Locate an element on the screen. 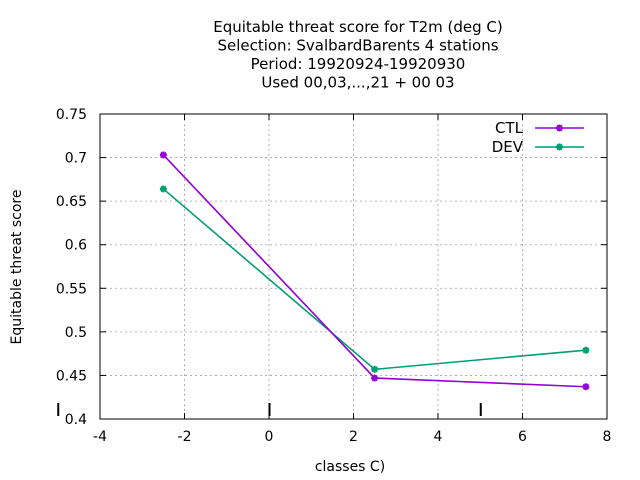 The width and height of the screenshot is (640, 480). y-tick-label: 0.5 is located at coordinates (76, 333).